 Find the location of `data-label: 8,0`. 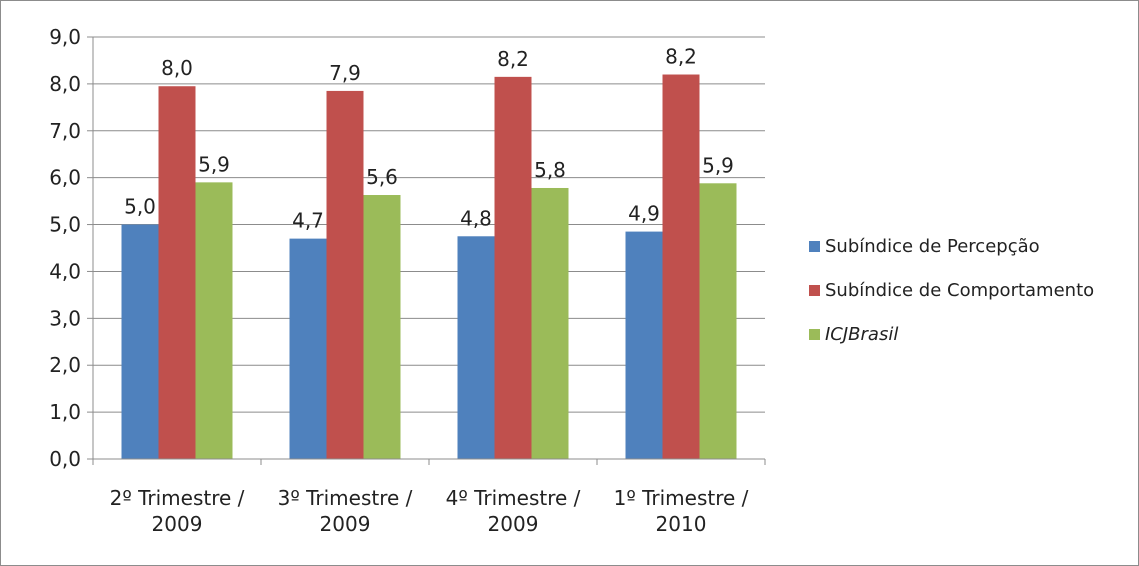

data-label: 8,0 is located at coordinates (177, 68).